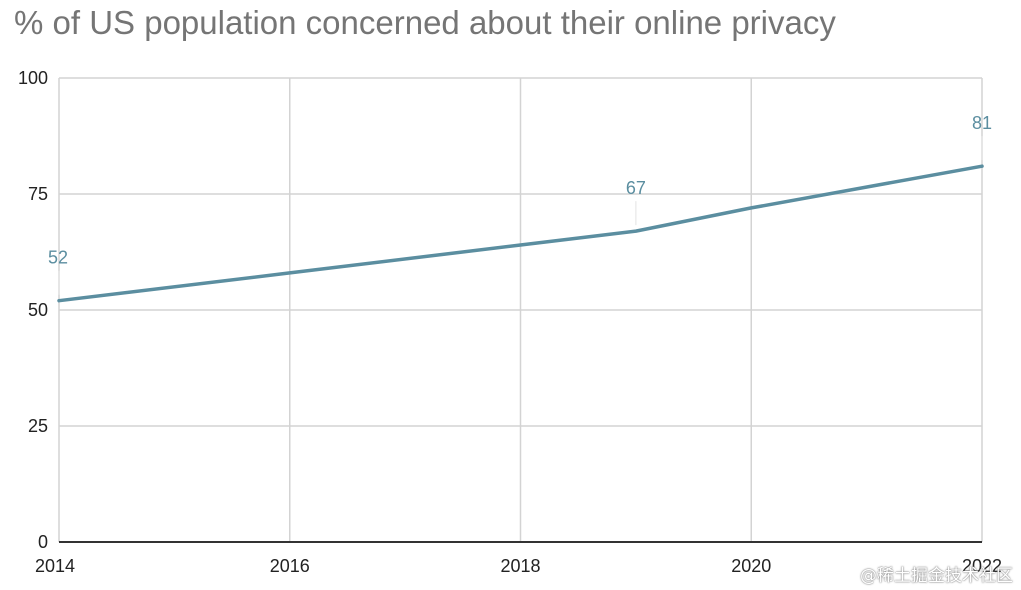 This screenshot has width=1021, height=590. What do you see at coordinates (982, 123) in the screenshot?
I see `data-label-81: 81` at bounding box center [982, 123].